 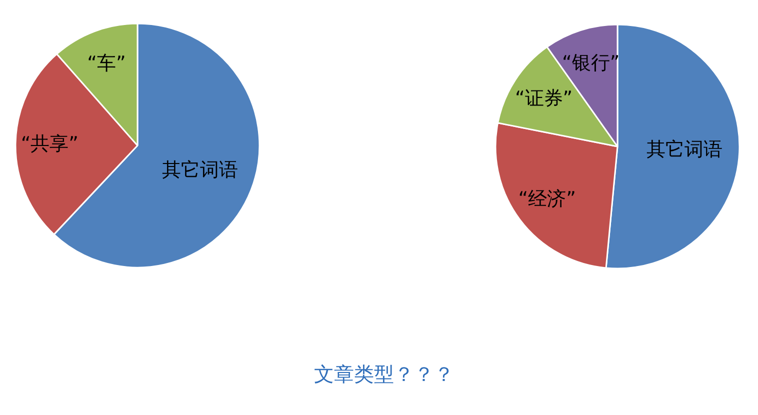 What do you see at coordinates (49, 144) in the screenshot?
I see `slice-label: “共享”` at bounding box center [49, 144].